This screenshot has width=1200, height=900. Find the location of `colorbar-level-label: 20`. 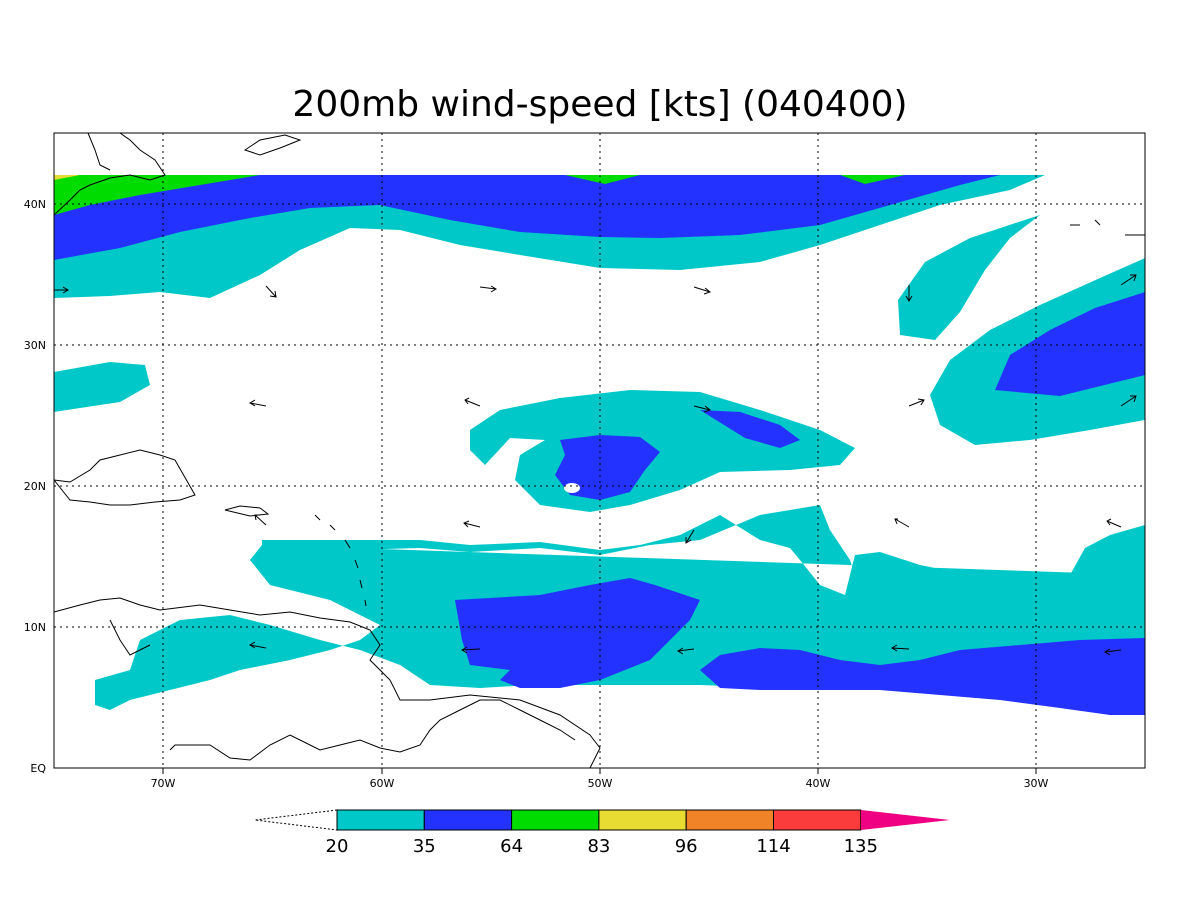

colorbar-level-label: 20 is located at coordinates (337, 846).